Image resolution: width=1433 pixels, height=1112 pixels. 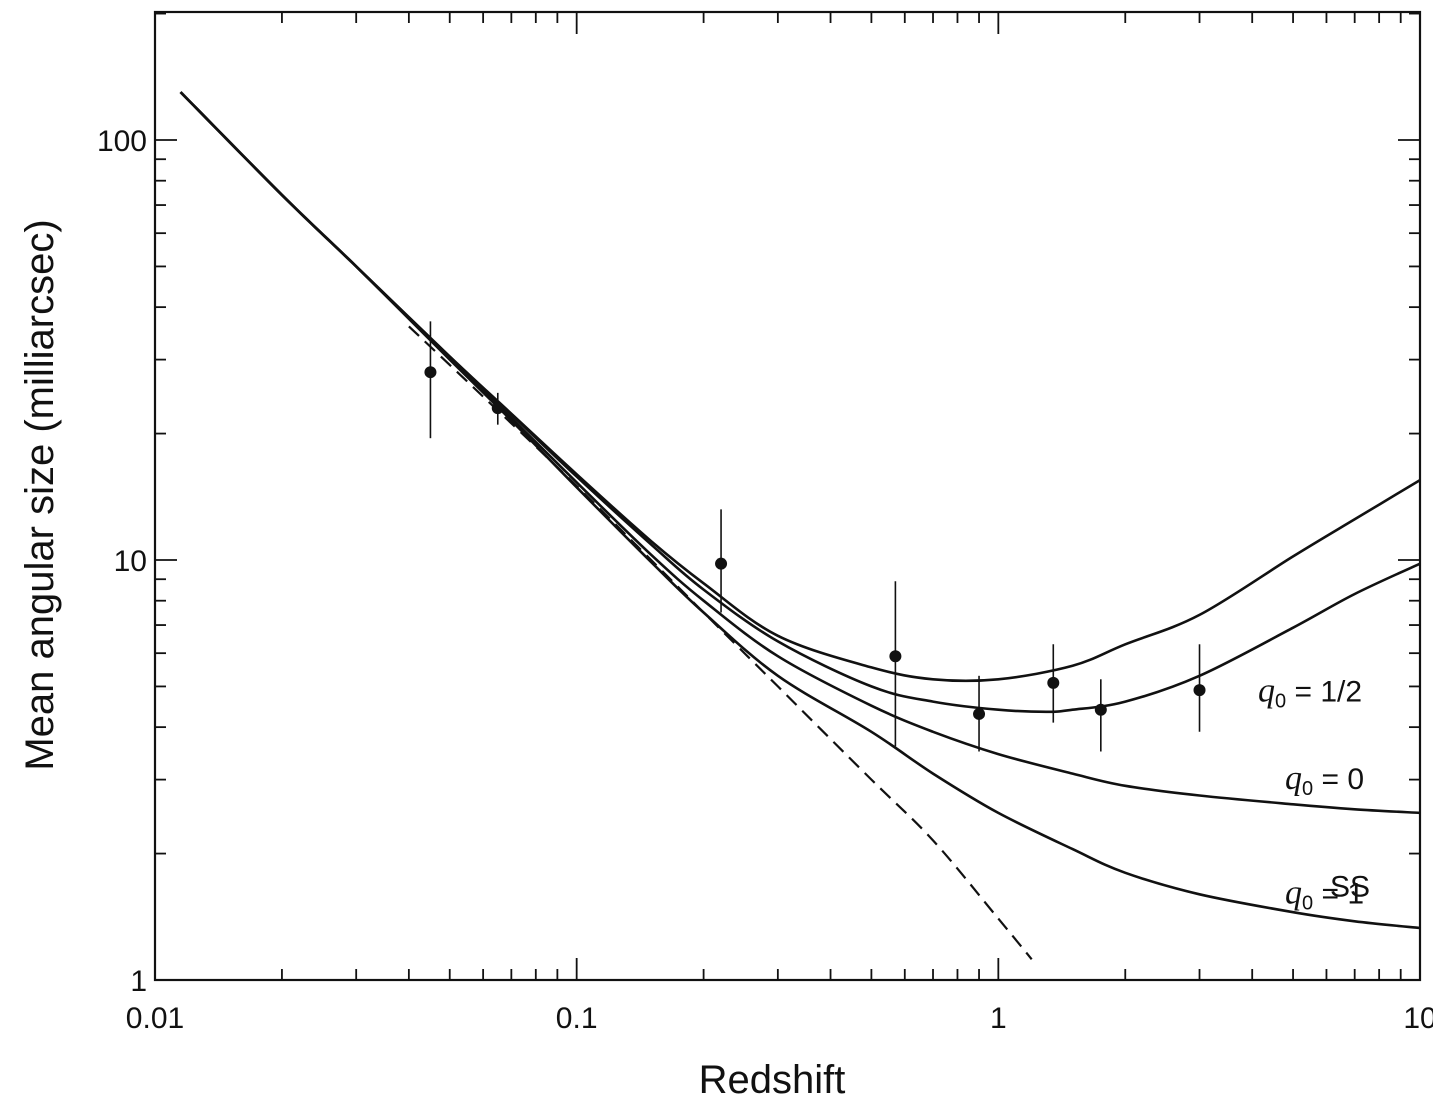 What do you see at coordinates (1324, 780) in the screenshot?
I see `curve-label: q0 = 0` at bounding box center [1324, 780].